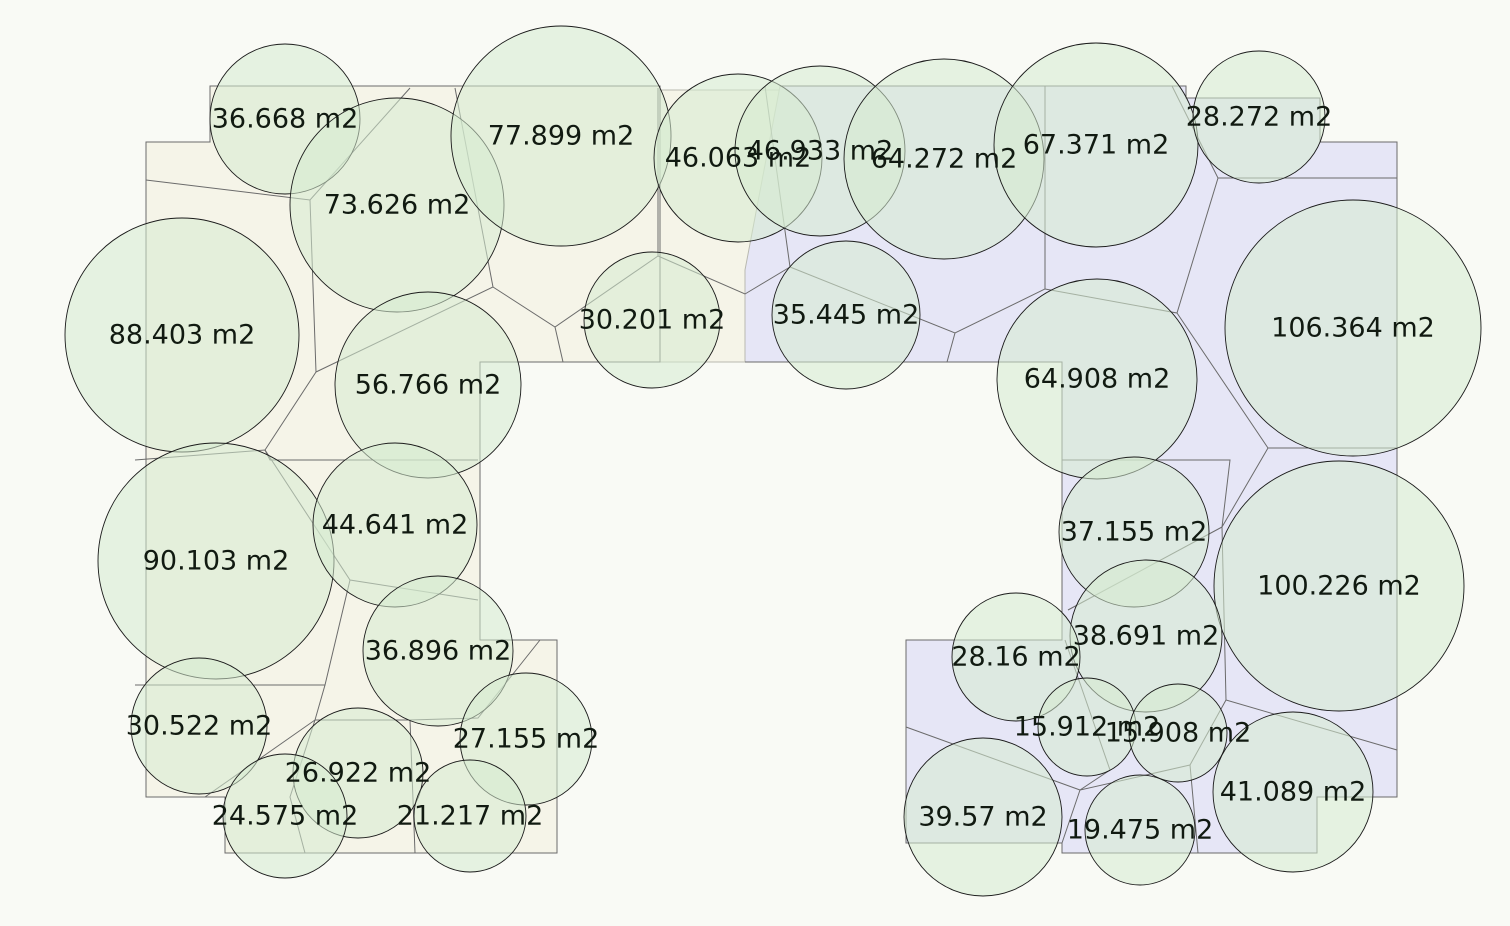 Image resolution: width=1510 pixels, height=926 pixels. I want to click on area-label: 30.522 m2, so click(199, 726).